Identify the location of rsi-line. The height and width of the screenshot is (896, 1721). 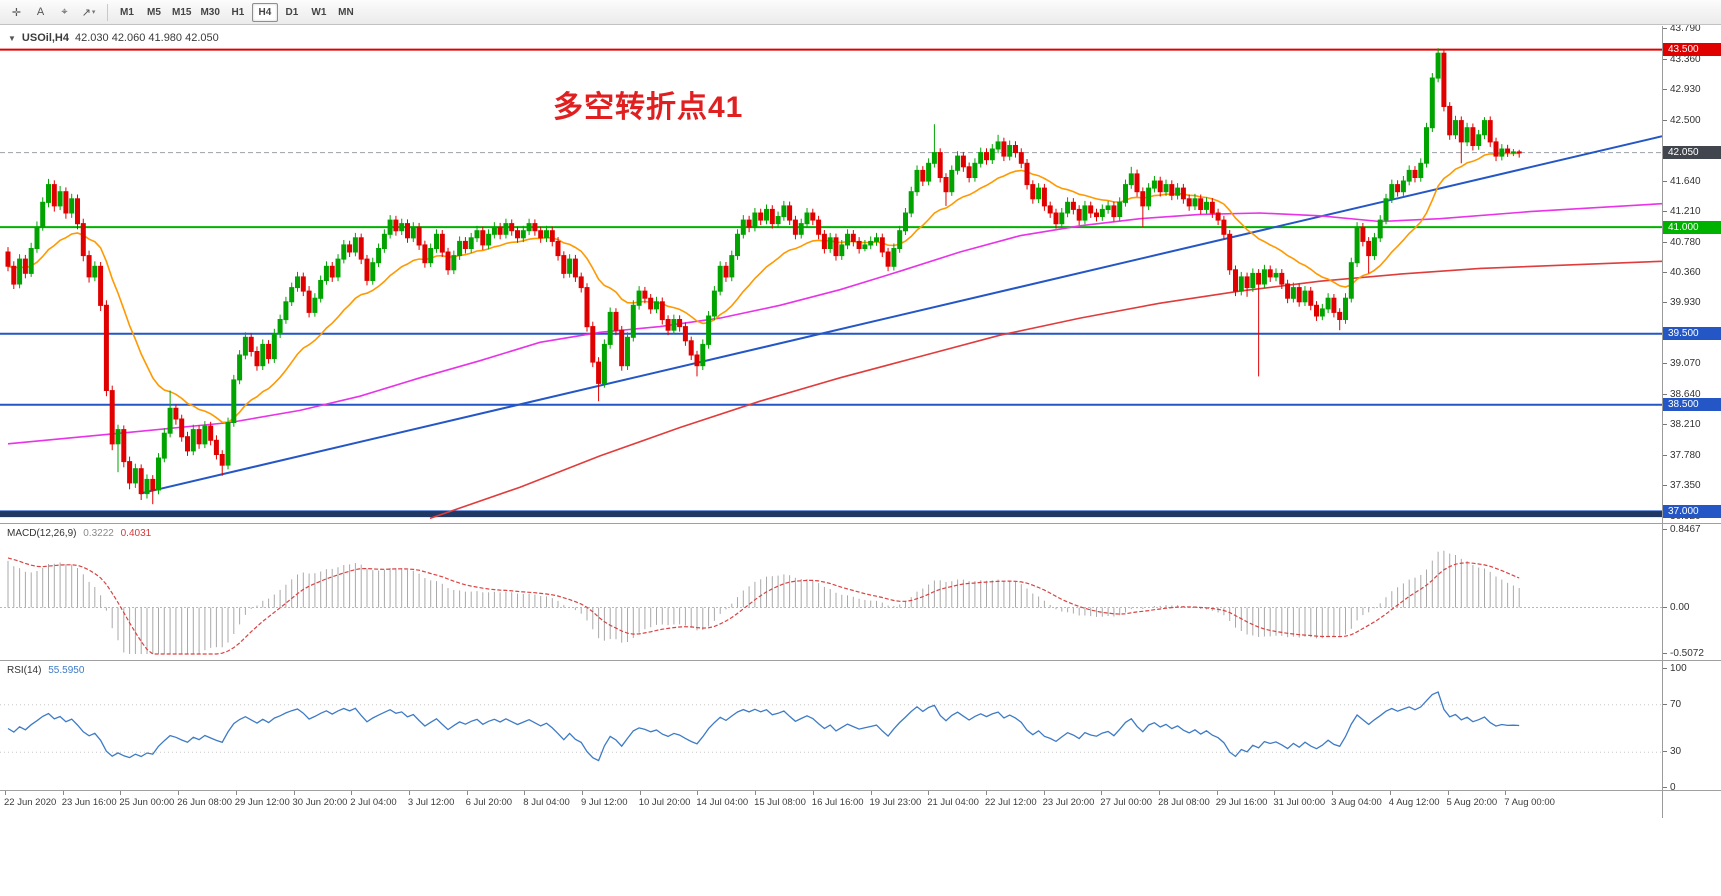
(763, 726).